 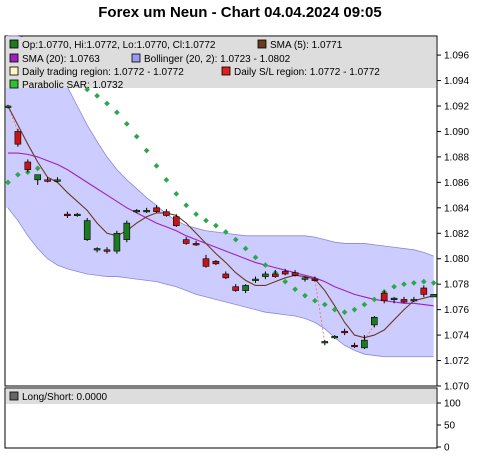 What do you see at coordinates (232, 420) in the screenshot?
I see `long-short-panel: Long/Short: 0.0000 0 50 100` at bounding box center [232, 420].